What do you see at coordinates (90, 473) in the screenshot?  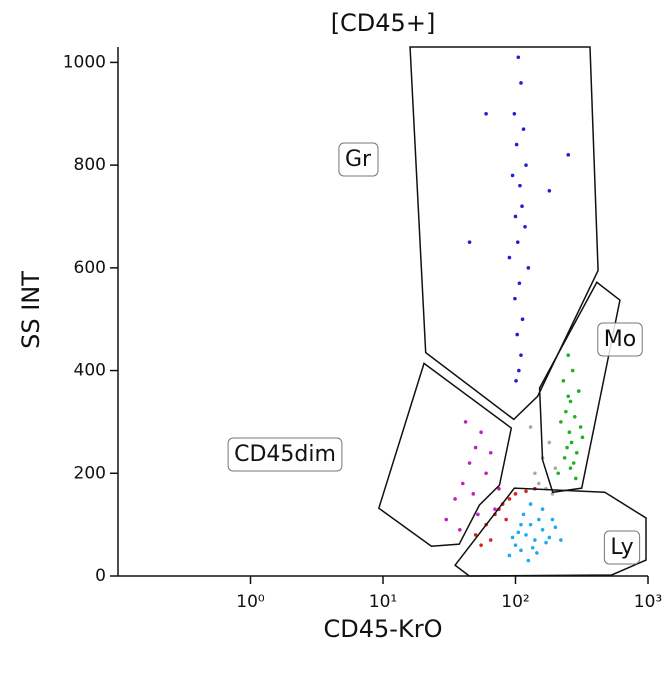 I see `y-tick-label: 200` at bounding box center [90, 473].